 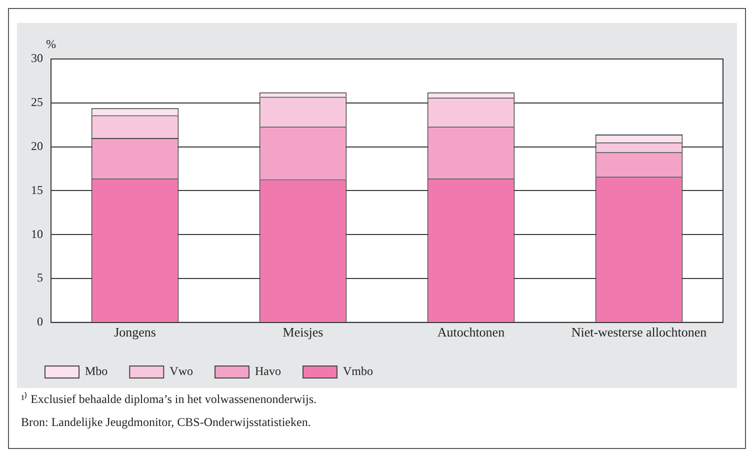 What do you see at coordinates (639, 332) in the screenshot?
I see `x-tick-label: Niet-westerse allochtonen` at bounding box center [639, 332].